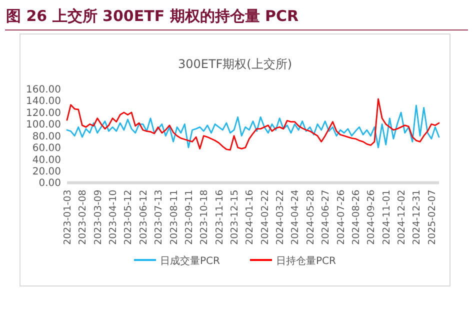  I want to click on x-tick-label: 2023-09-11, so click(189, 217).